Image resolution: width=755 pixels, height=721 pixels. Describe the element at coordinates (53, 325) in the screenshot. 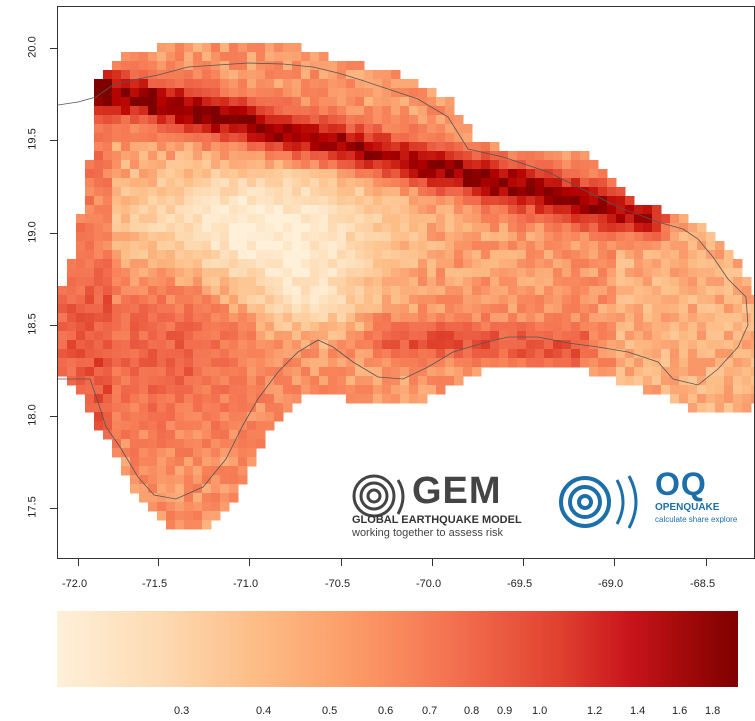

I see `y-tick-mark` at that location.